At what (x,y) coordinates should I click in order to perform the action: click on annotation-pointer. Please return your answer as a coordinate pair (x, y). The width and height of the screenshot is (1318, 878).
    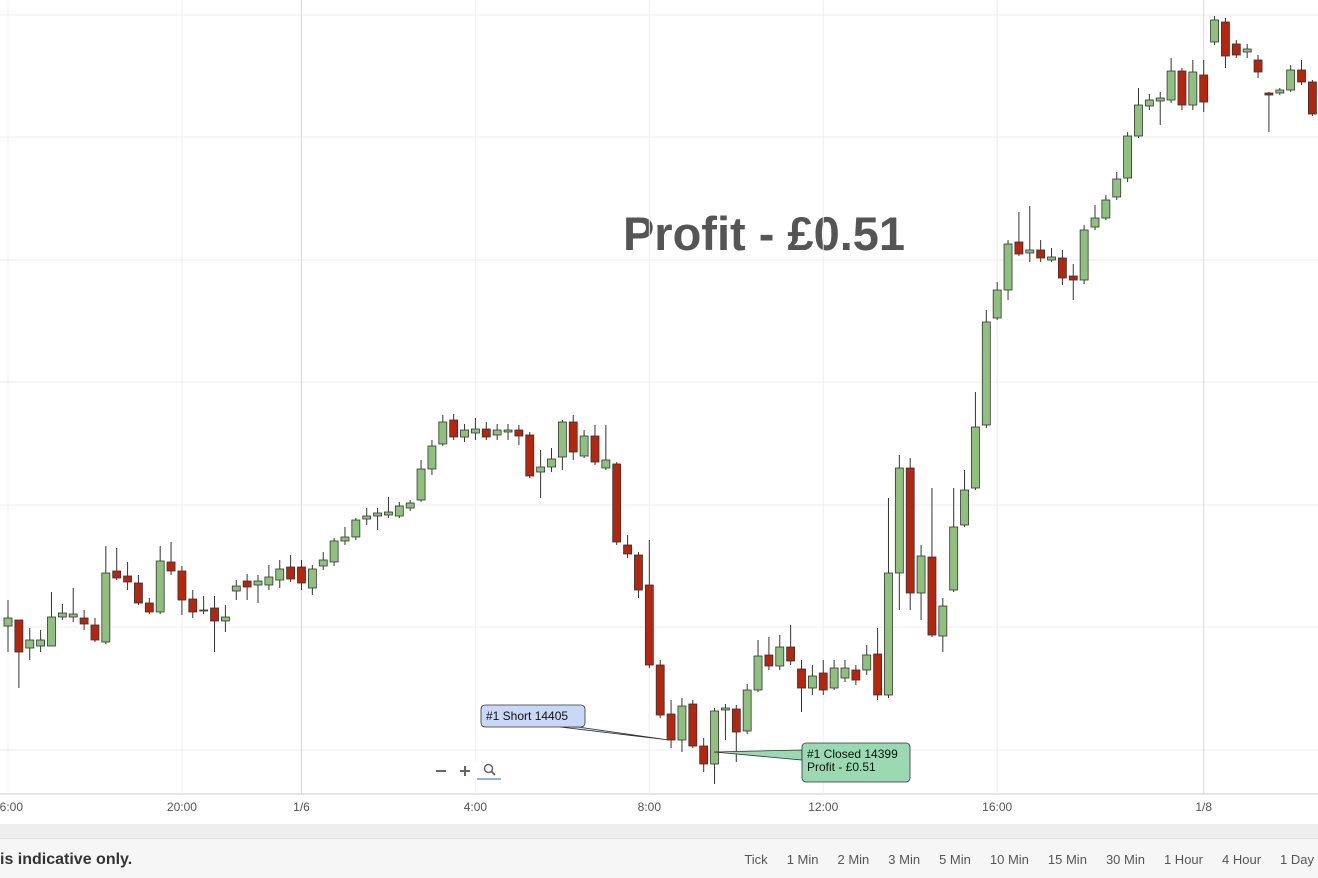
    Looking at the image, I should click on (758, 755).